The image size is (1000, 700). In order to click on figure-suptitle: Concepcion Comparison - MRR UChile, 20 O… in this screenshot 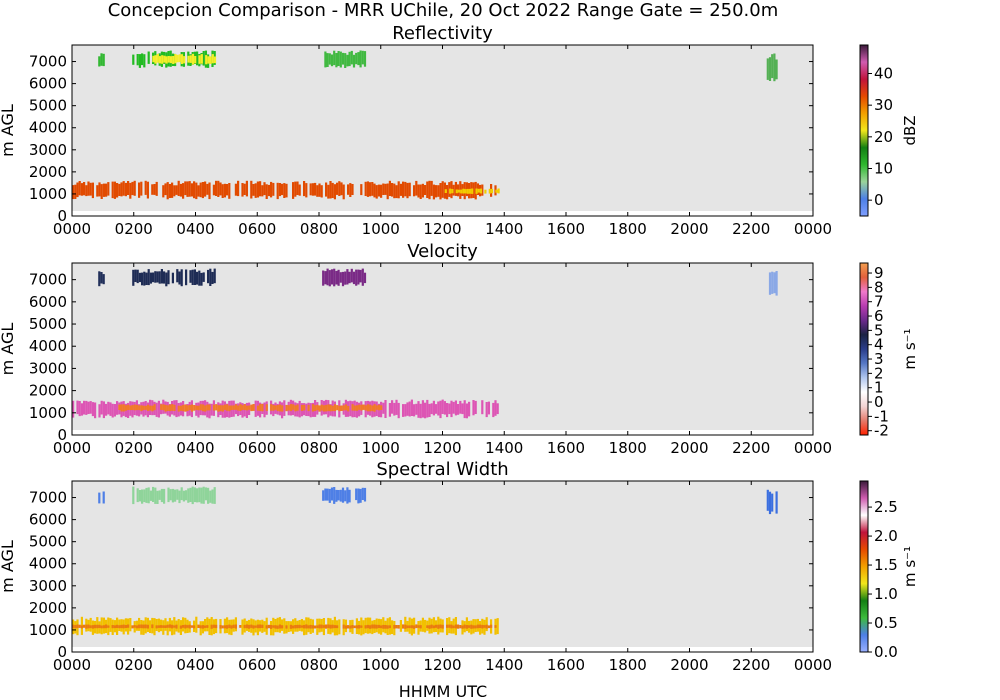, I will do `click(443, 10)`.